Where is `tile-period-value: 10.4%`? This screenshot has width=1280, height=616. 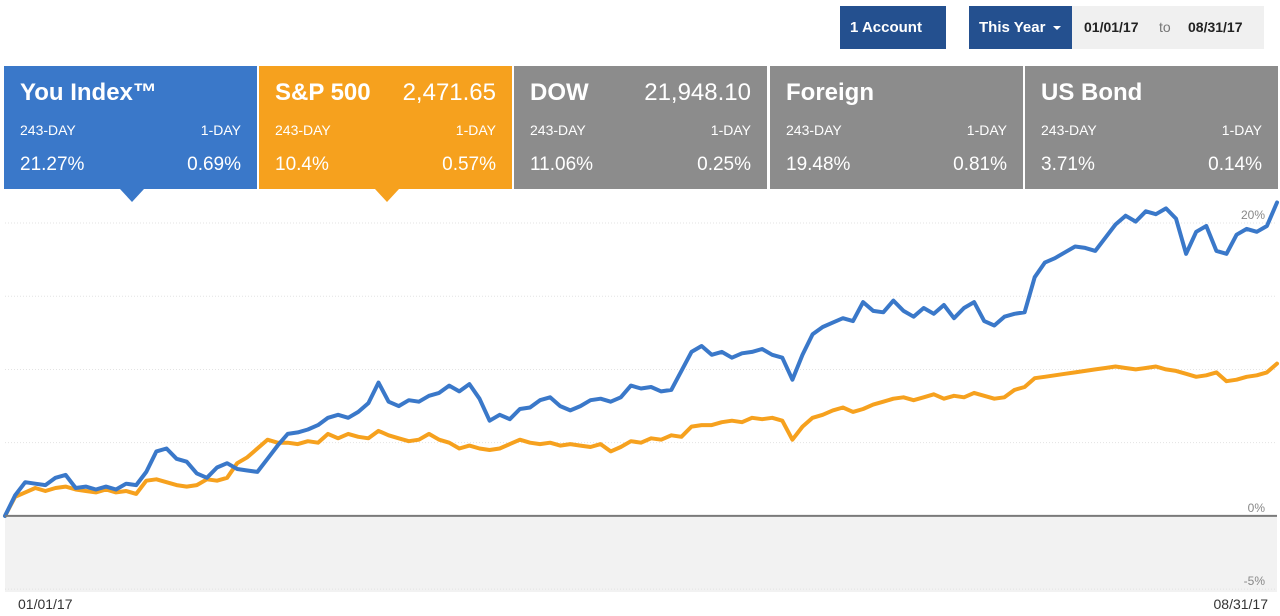
tile-period-value: 10.4% is located at coordinates (302, 164).